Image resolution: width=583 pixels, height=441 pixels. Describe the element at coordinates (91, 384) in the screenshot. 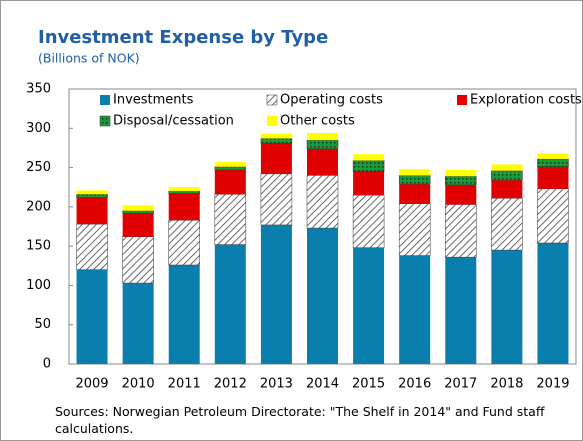

I see `x-tick-label: 2009` at that location.